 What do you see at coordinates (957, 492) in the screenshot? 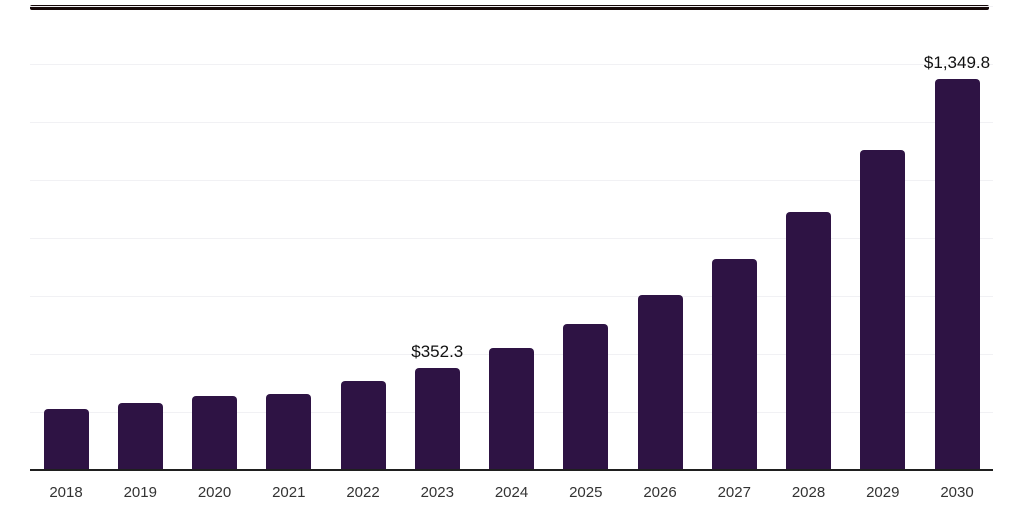
I see `x-axis-label: 2030` at bounding box center [957, 492].